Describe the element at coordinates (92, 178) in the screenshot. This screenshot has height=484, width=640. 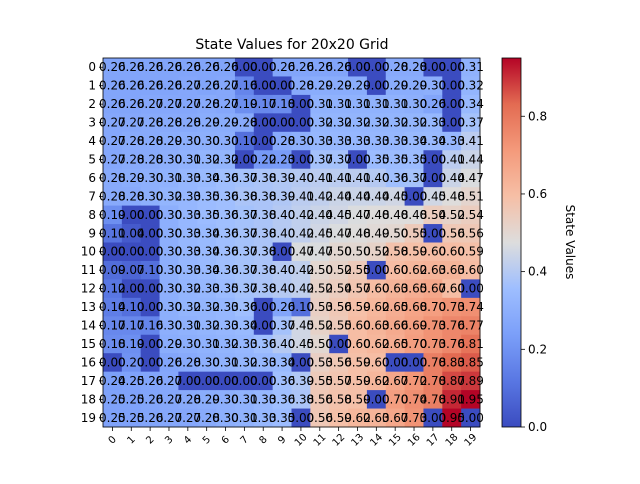
I see `y-tick-label: 6` at that location.